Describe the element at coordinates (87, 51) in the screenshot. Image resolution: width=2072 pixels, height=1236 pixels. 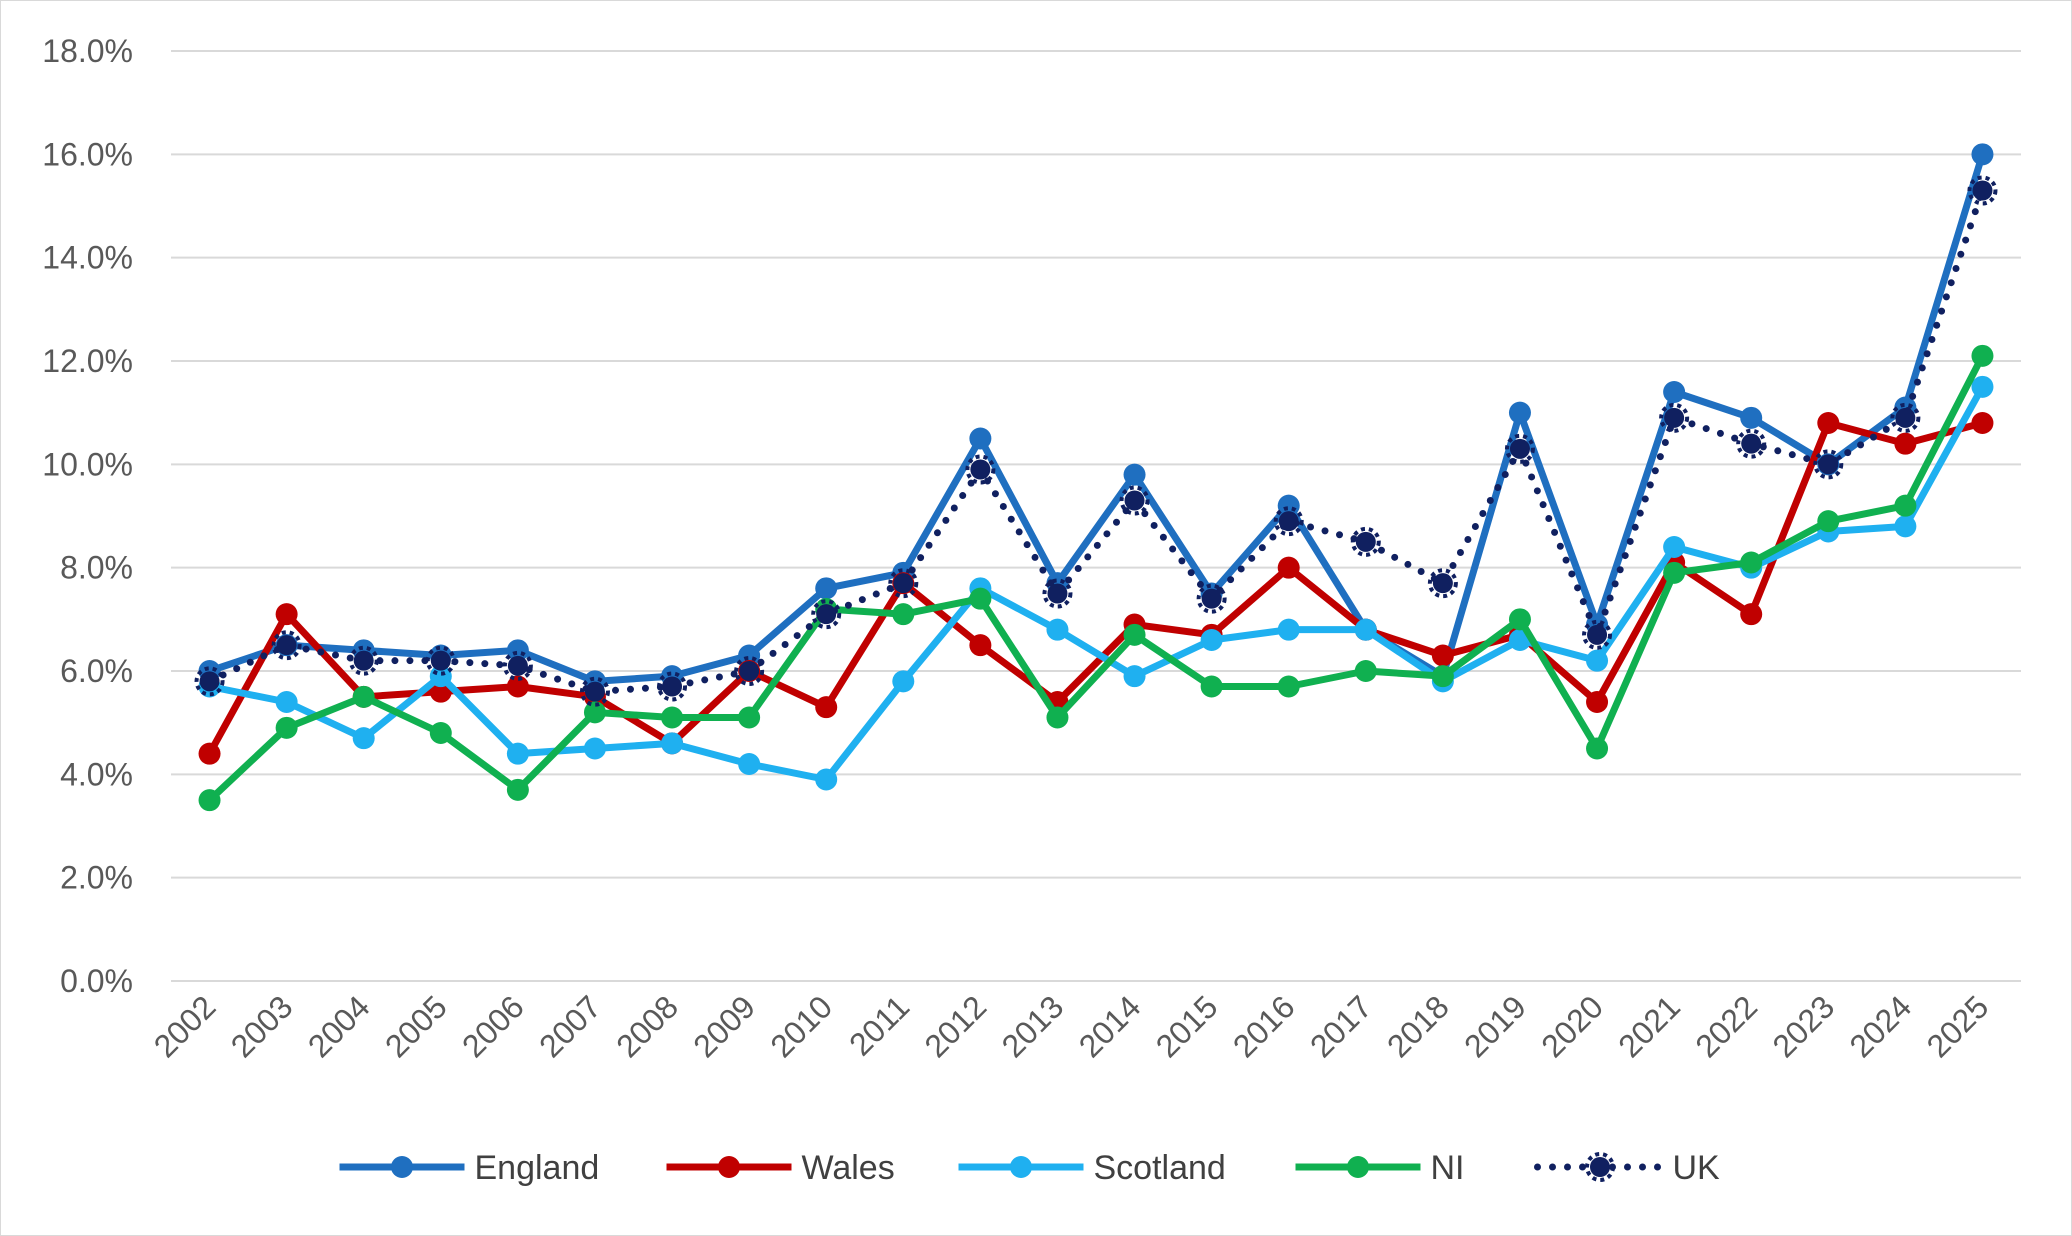
I see `y-tick-label: 18.0%` at that location.